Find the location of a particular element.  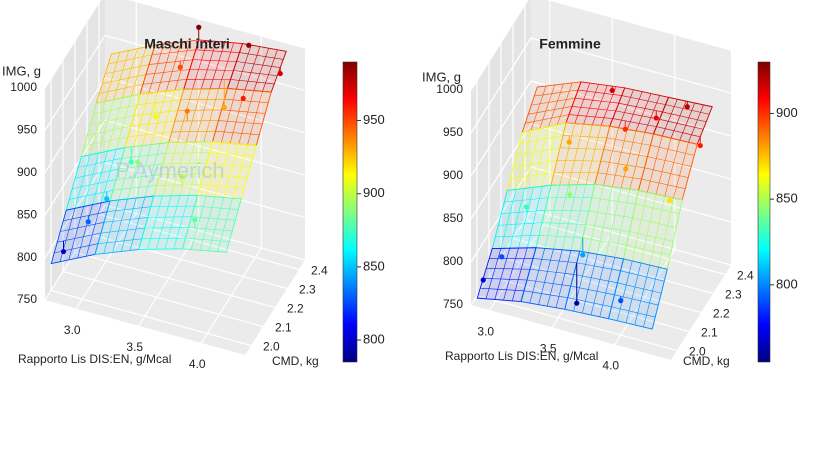

z-tick-label: 800 is located at coordinates (27, 257).